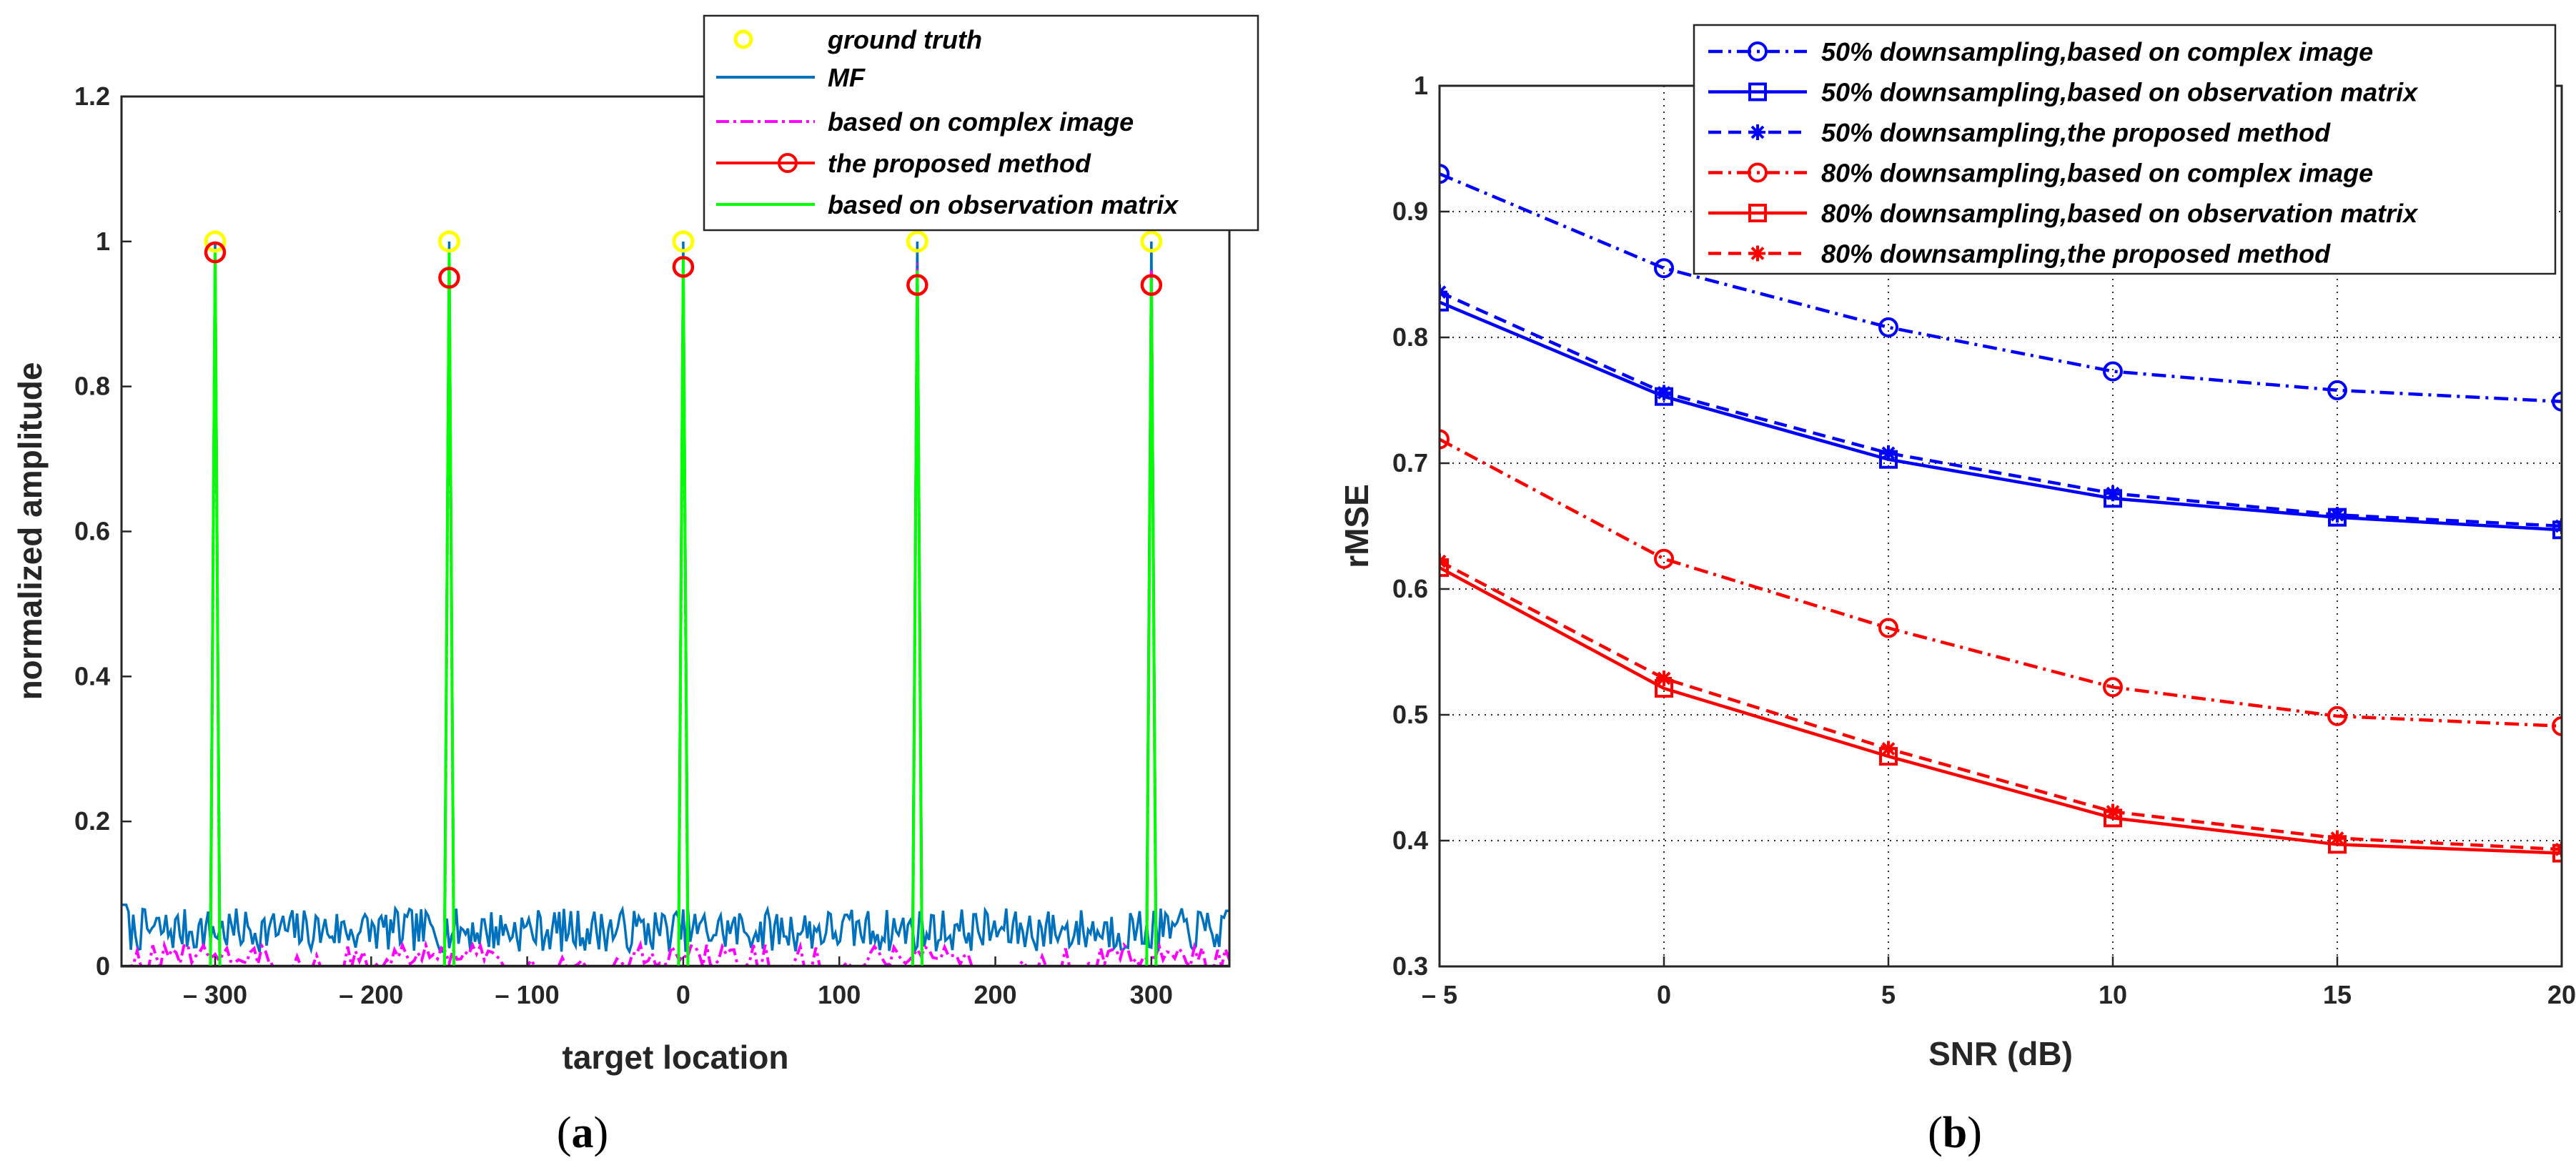 This screenshot has height=1163, width=2576. I want to click on series-complex-image-floor, so click(676, 953).